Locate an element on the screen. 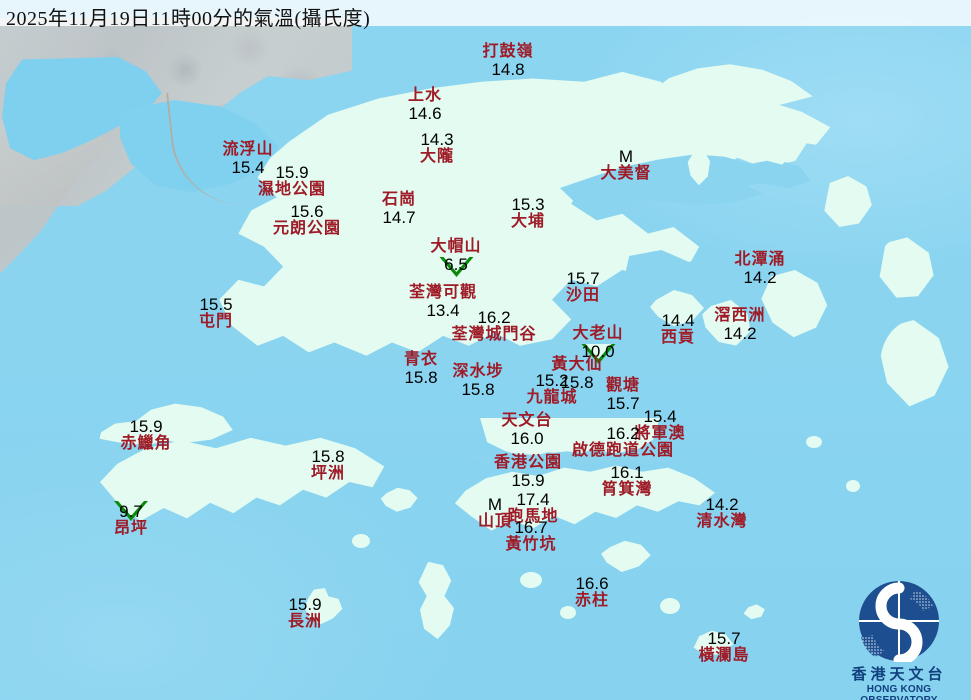  station-temperature-value: 9.7 is located at coordinates (131, 511).